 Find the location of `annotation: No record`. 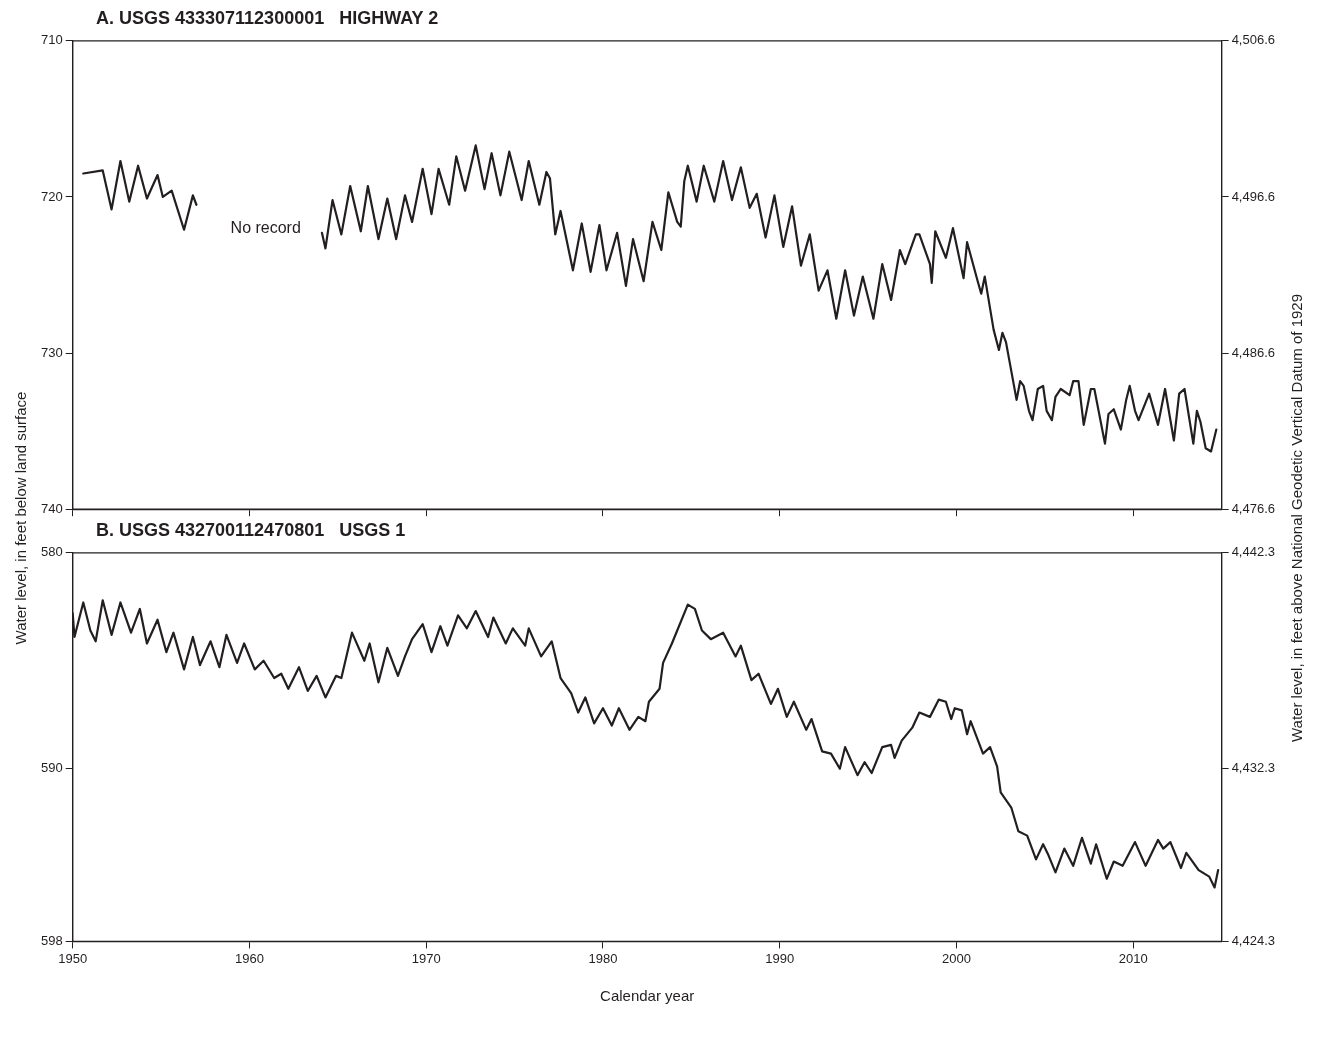

annotation: No record is located at coordinates (265, 227).